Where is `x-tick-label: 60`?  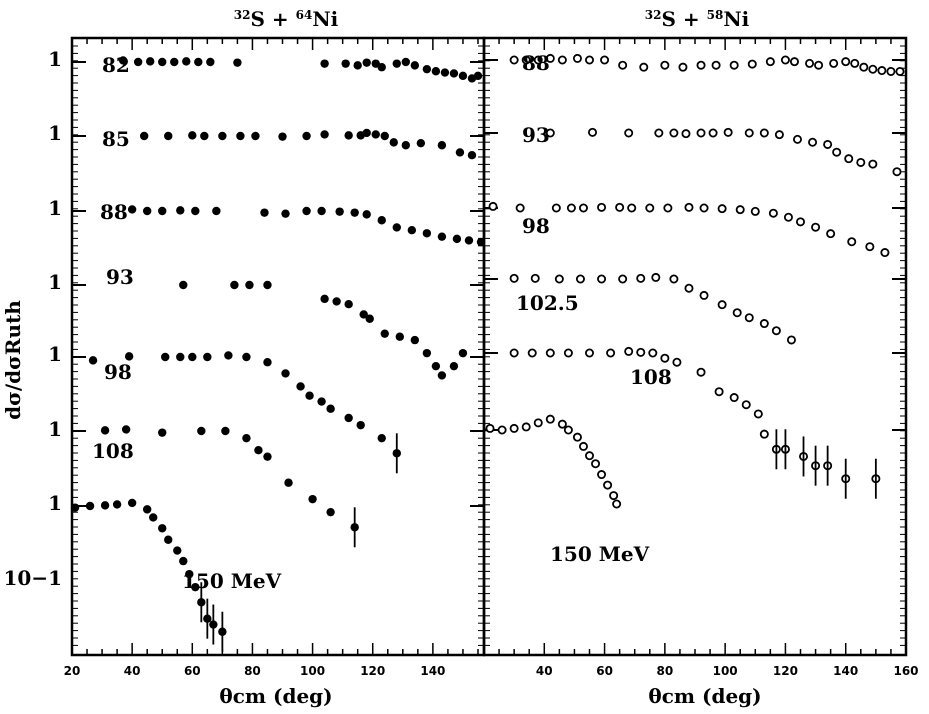
x-tick-label: 60 is located at coordinates (604, 671).